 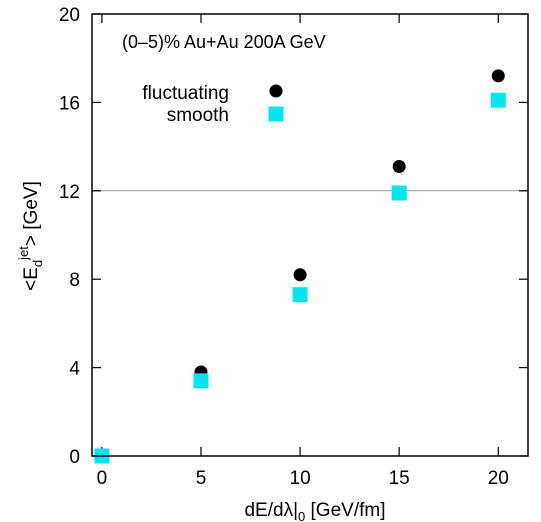 What do you see at coordinates (498, 478) in the screenshot?
I see `x-tick-label: 20` at bounding box center [498, 478].